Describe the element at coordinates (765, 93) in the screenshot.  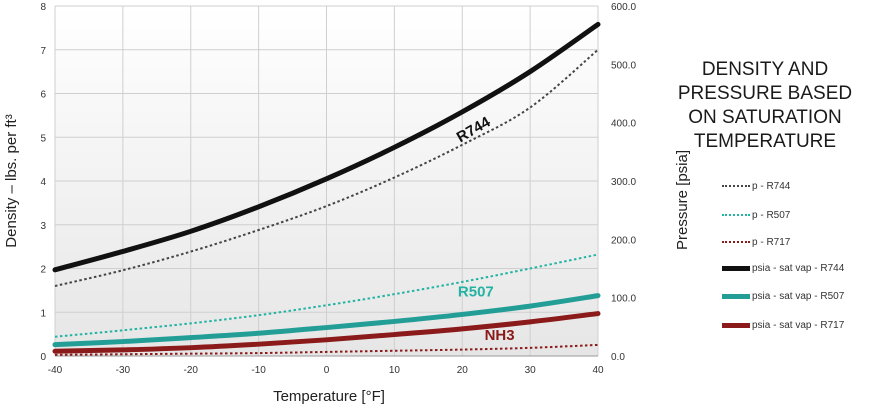
I see `chart-title-line: PRESSURE BASED` at that location.